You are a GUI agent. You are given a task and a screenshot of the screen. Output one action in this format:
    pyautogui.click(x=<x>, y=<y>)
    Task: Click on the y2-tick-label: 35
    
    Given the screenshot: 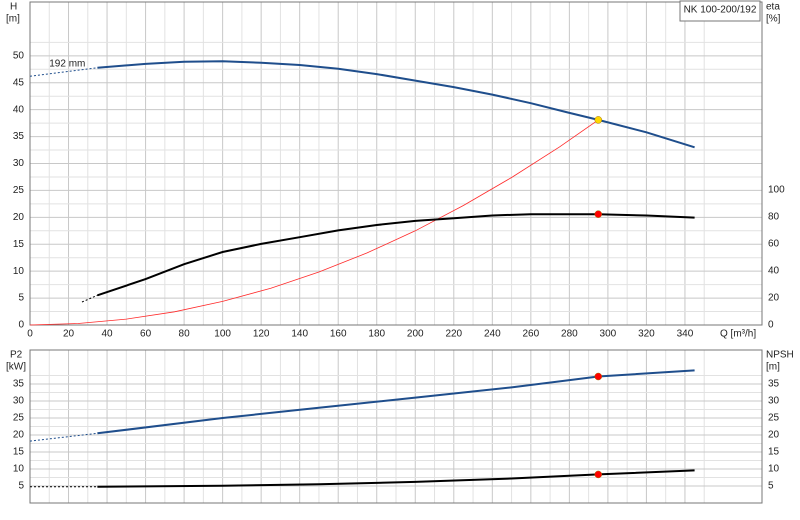 What is the action you would take?
    pyautogui.click(x=774, y=384)
    